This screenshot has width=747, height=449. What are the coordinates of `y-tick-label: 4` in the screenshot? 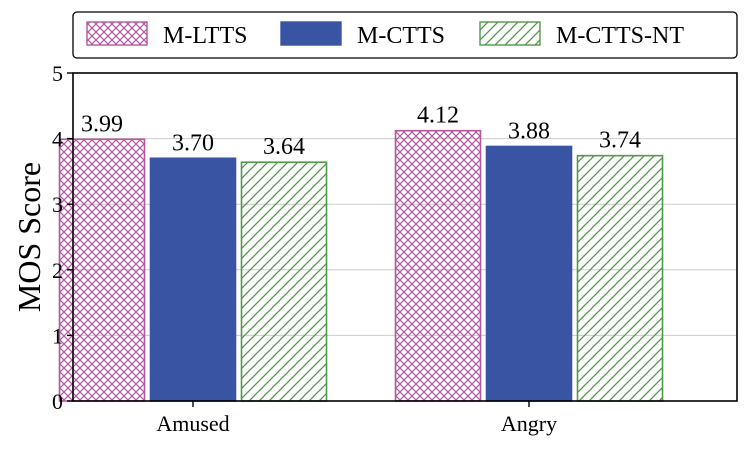 It's located at (57, 139).